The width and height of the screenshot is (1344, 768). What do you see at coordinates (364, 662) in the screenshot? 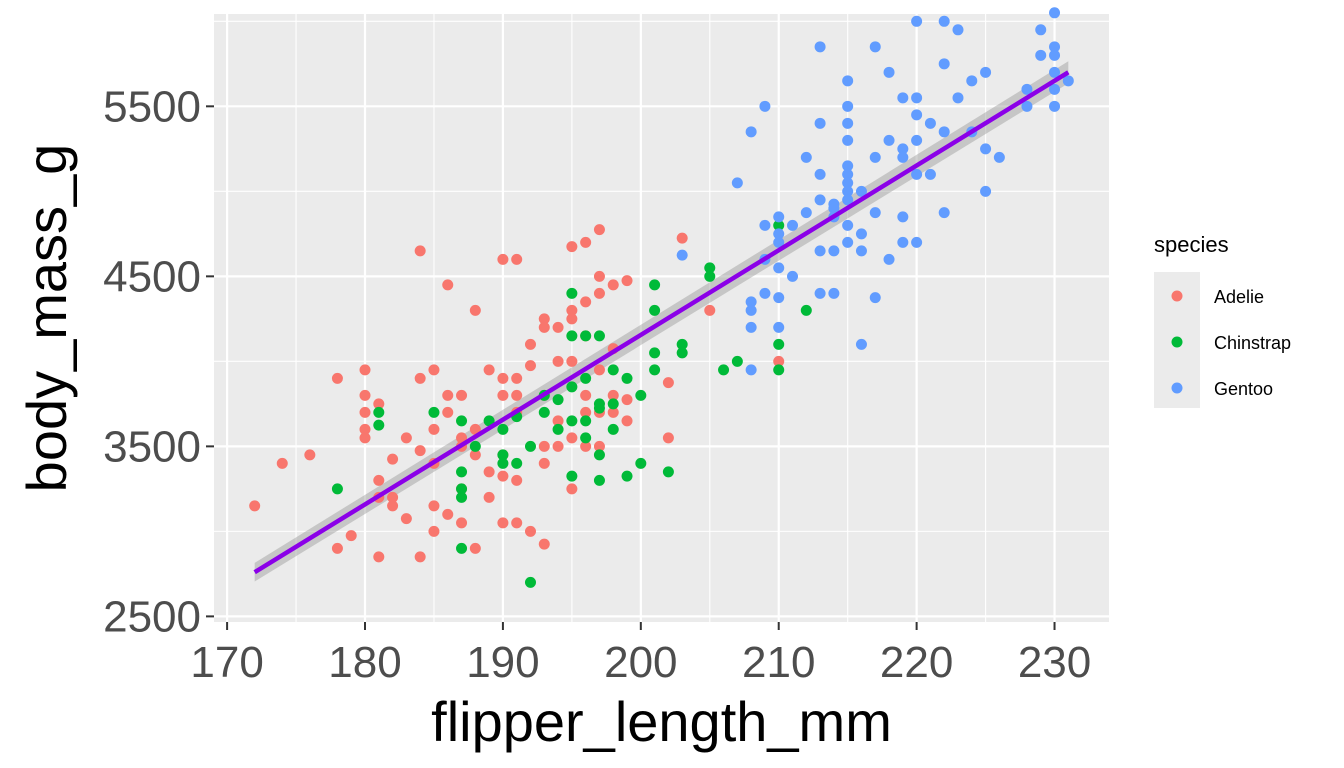
I see `x-tick-label: 180` at bounding box center [364, 662].